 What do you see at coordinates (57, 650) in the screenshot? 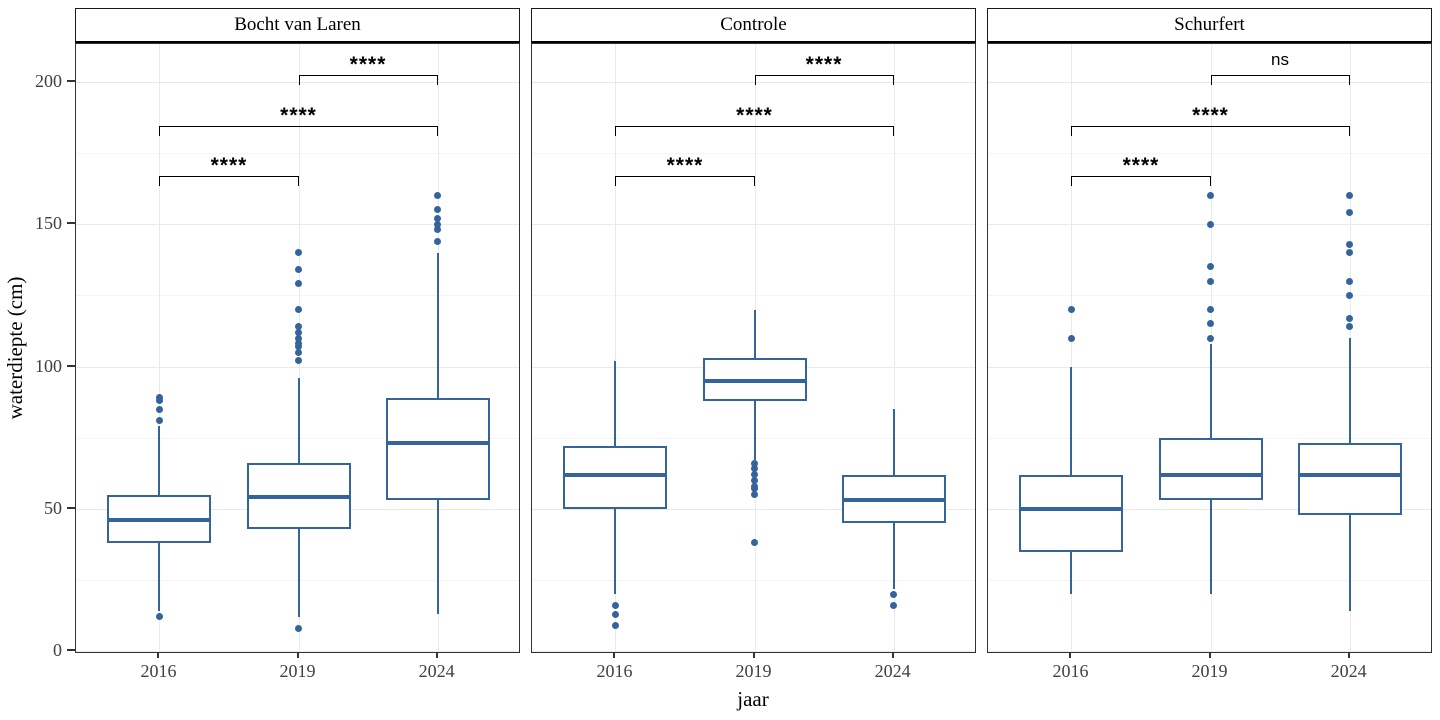
I see `y-tick-label: 0` at bounding box center [57, 650].